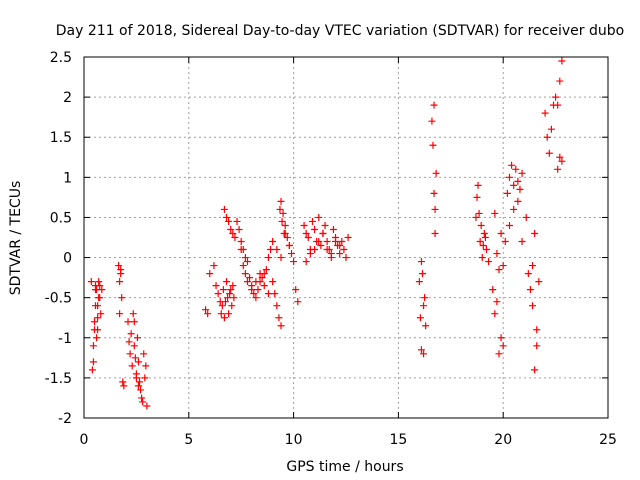 This screenshot has height=480, width=640. What do you see at coordinates (58, 238) in the screenshot?
I see `y-tick-labels: -2 -1.5 -1 -0.5 0 0.5 1 1.5 2 2.5` at bounding box center [58, 238].